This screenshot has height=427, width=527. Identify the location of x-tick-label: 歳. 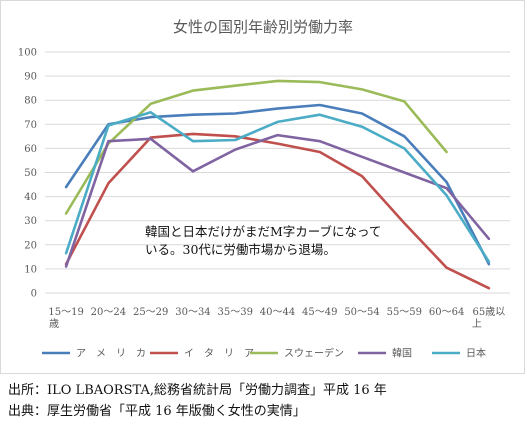
(54, 324).